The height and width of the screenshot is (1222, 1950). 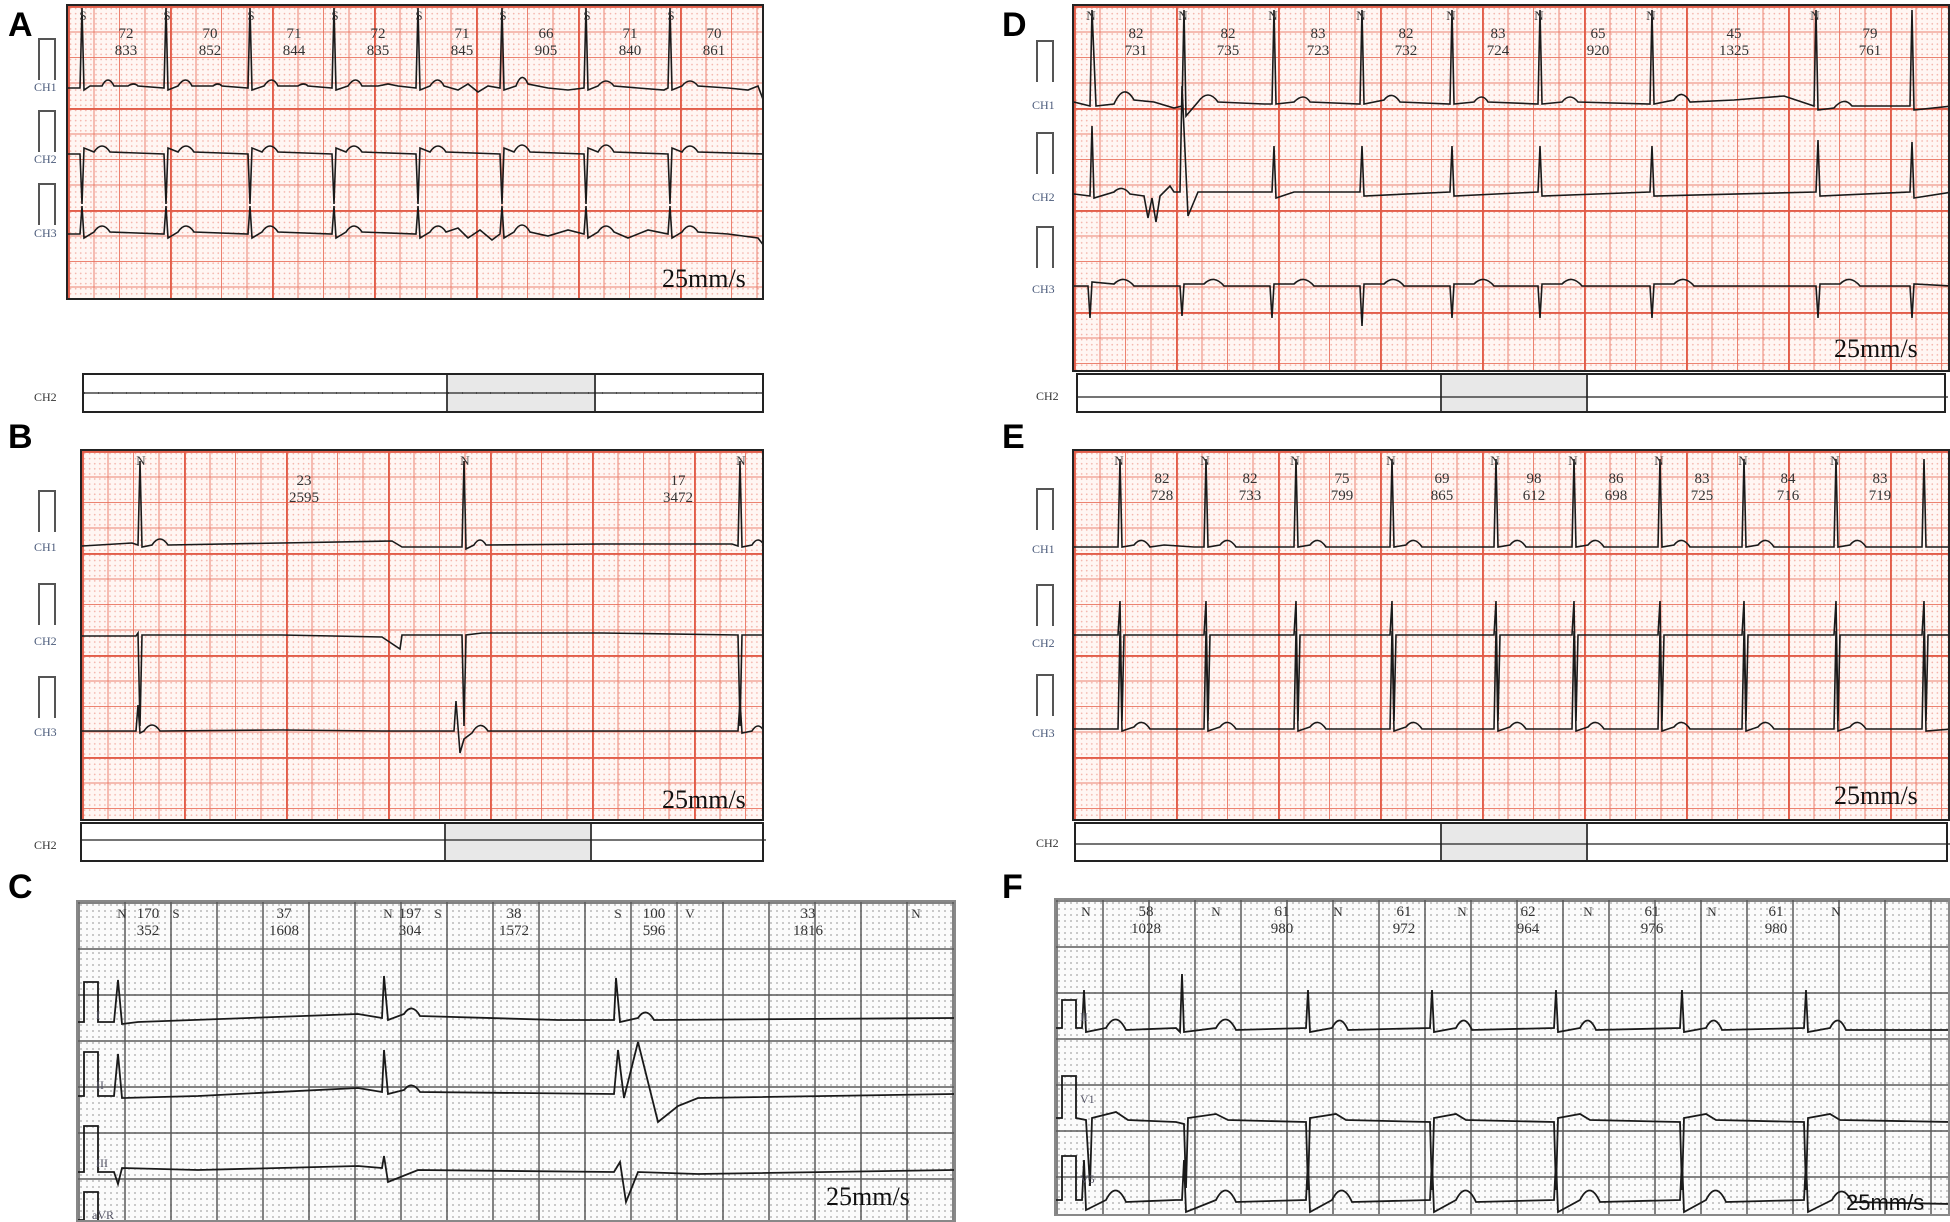 I want to click on beat-interval-label: 86 698, so click(x=1616, y=488).